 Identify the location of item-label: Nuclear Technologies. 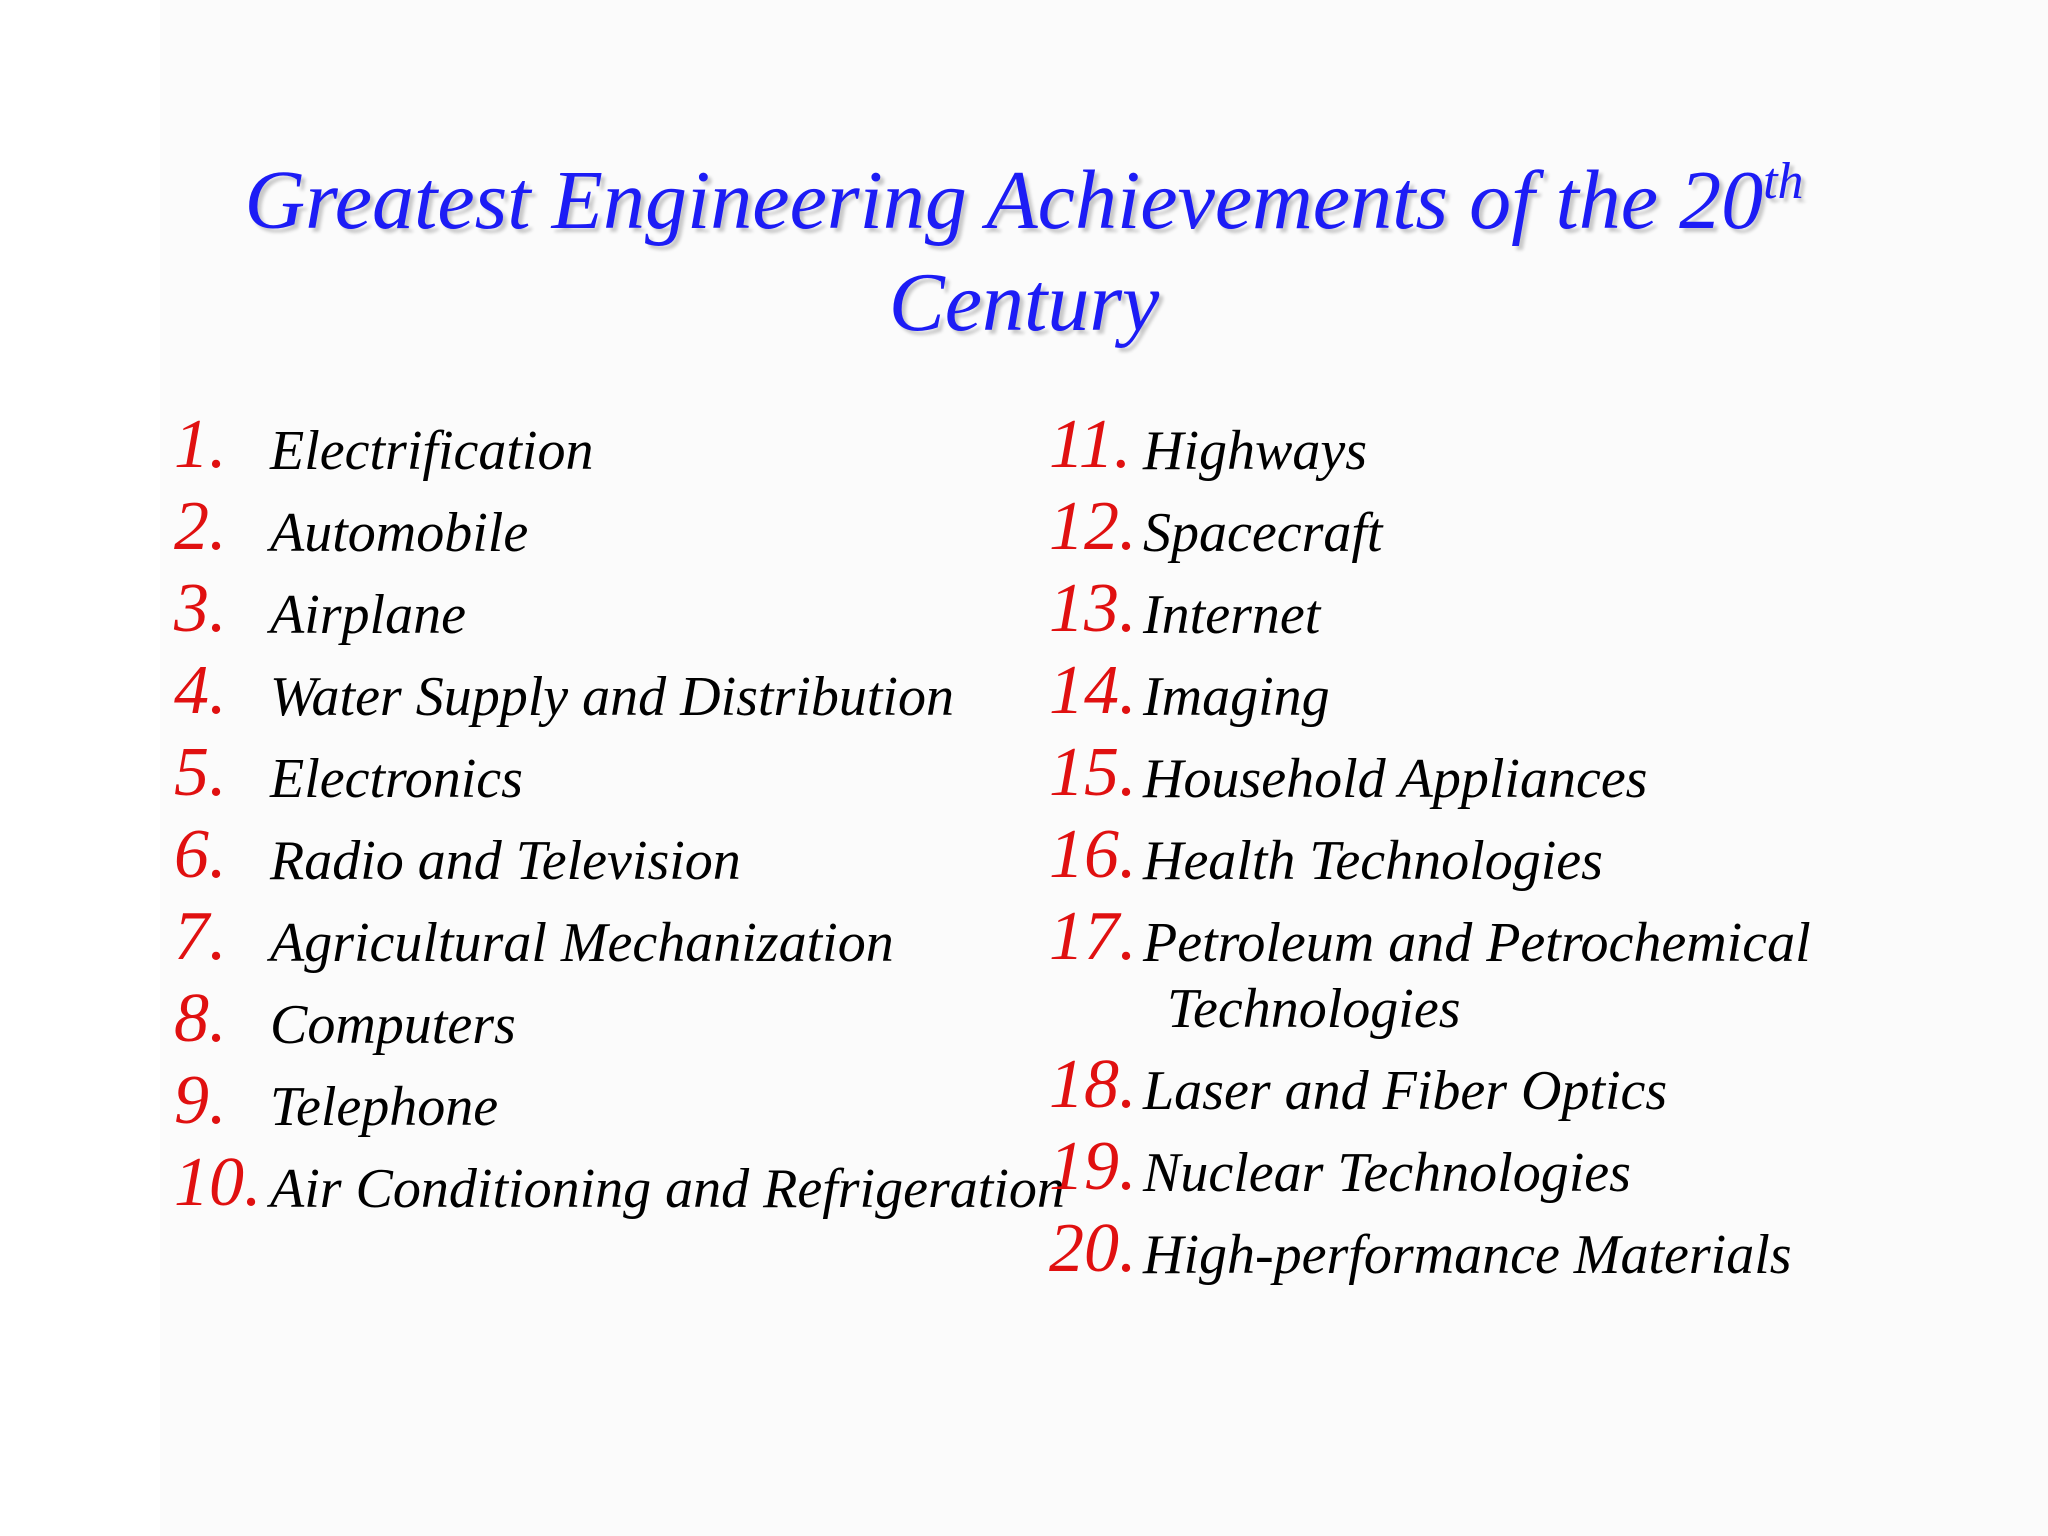
(1387, 1173).